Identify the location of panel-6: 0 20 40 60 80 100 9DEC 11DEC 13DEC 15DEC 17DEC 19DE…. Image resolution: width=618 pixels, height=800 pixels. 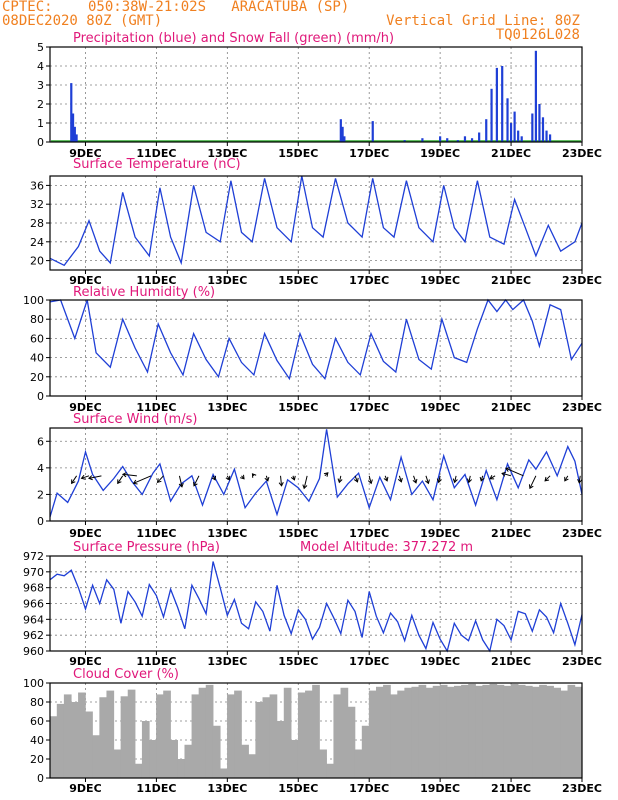
(312, 731).